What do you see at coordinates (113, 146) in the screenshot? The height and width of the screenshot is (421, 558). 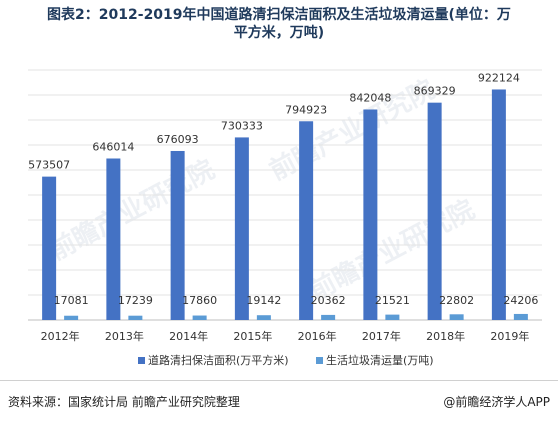 I see `data-label-road-cleaning-area: 646014` at bounding box center [113, 146].